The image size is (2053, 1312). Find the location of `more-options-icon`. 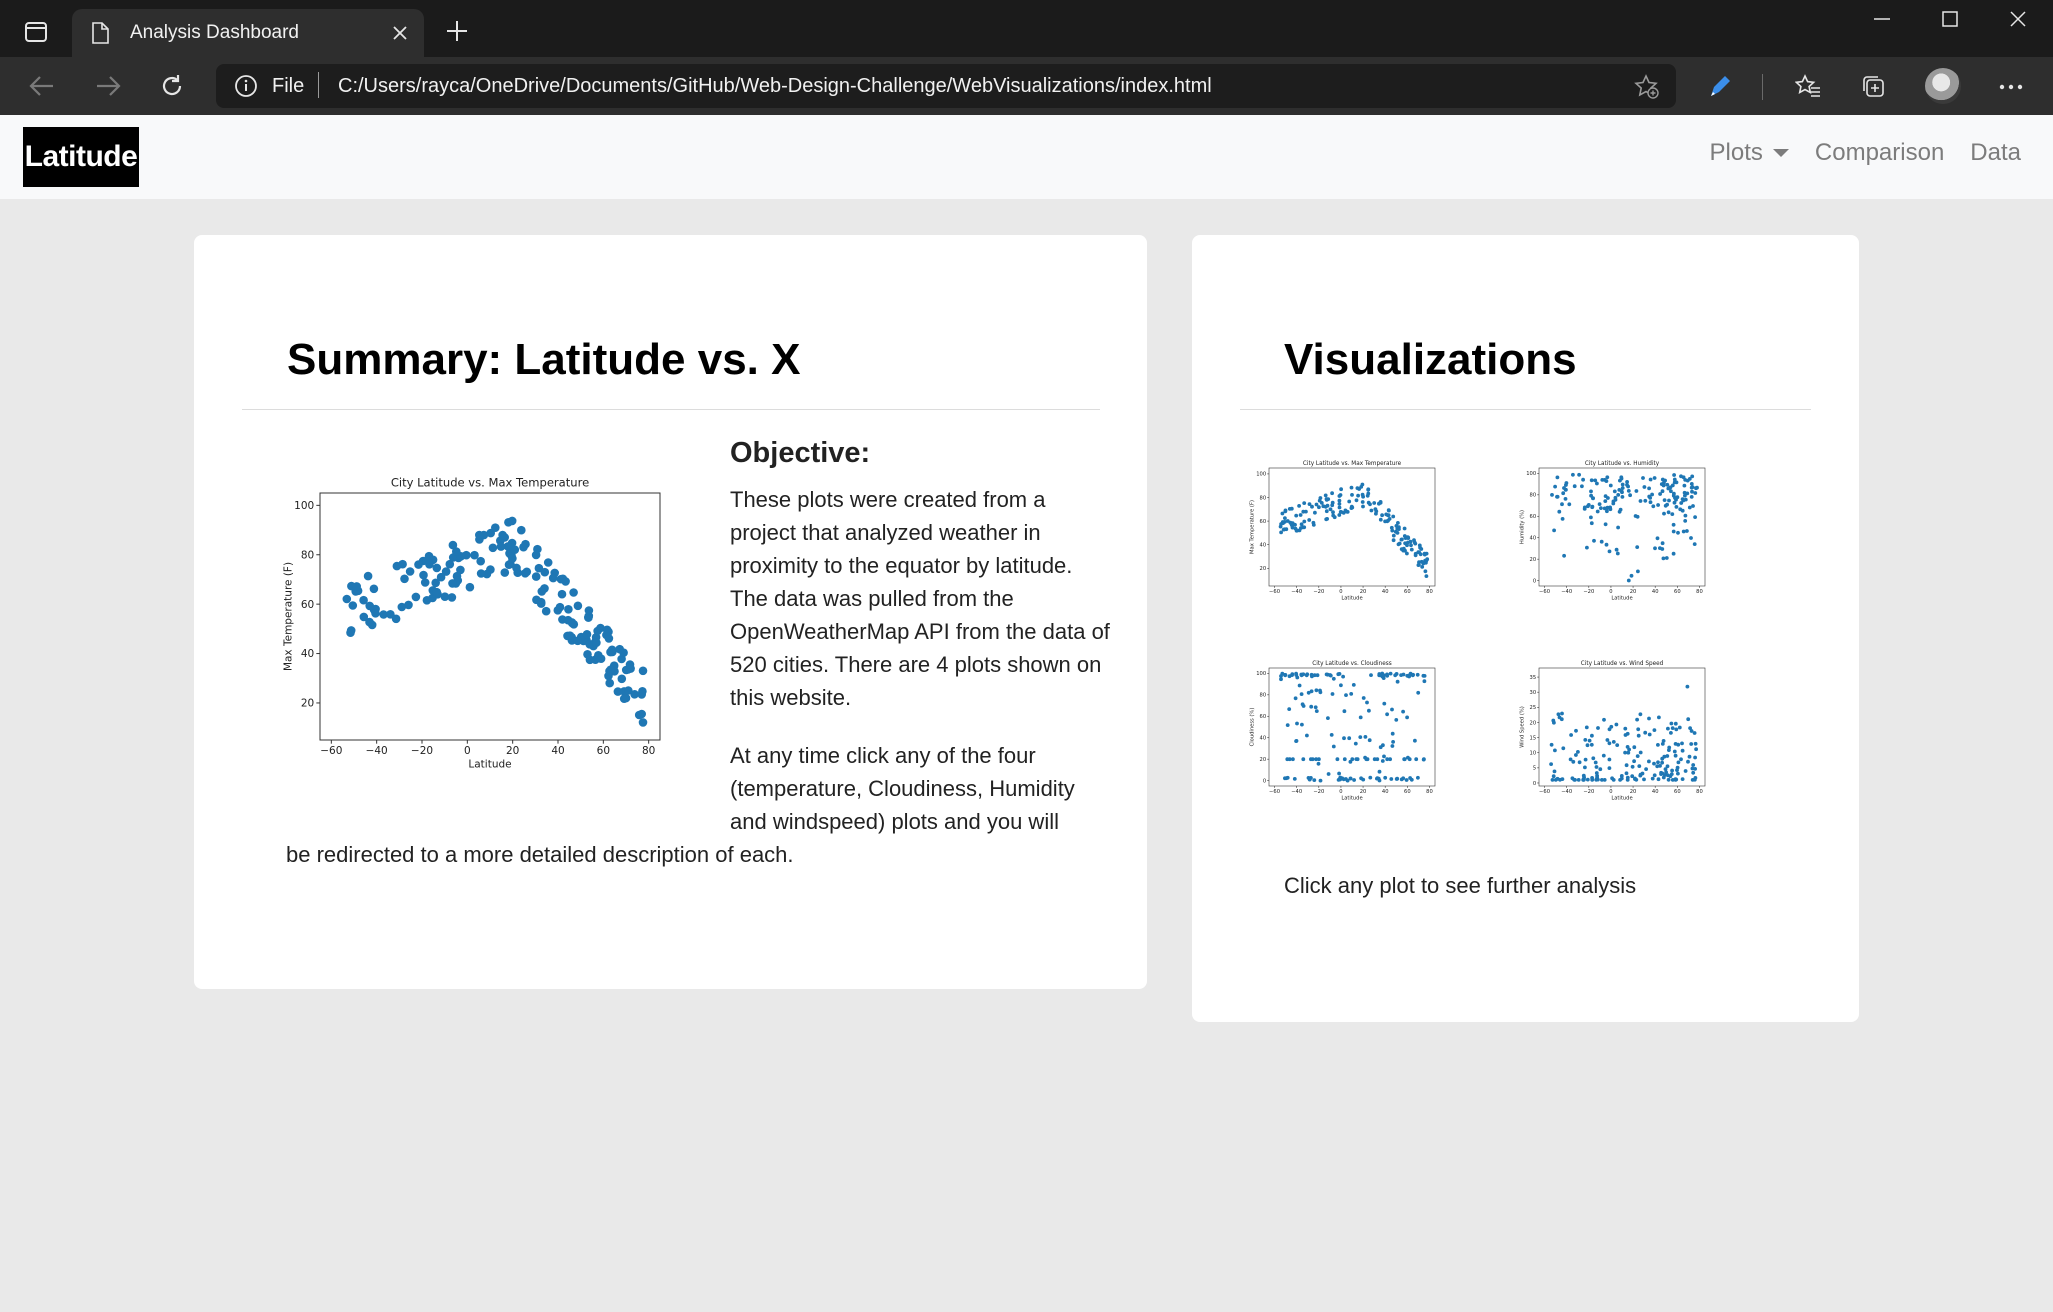

more-options-icon is located at coordinates (2011, 87).